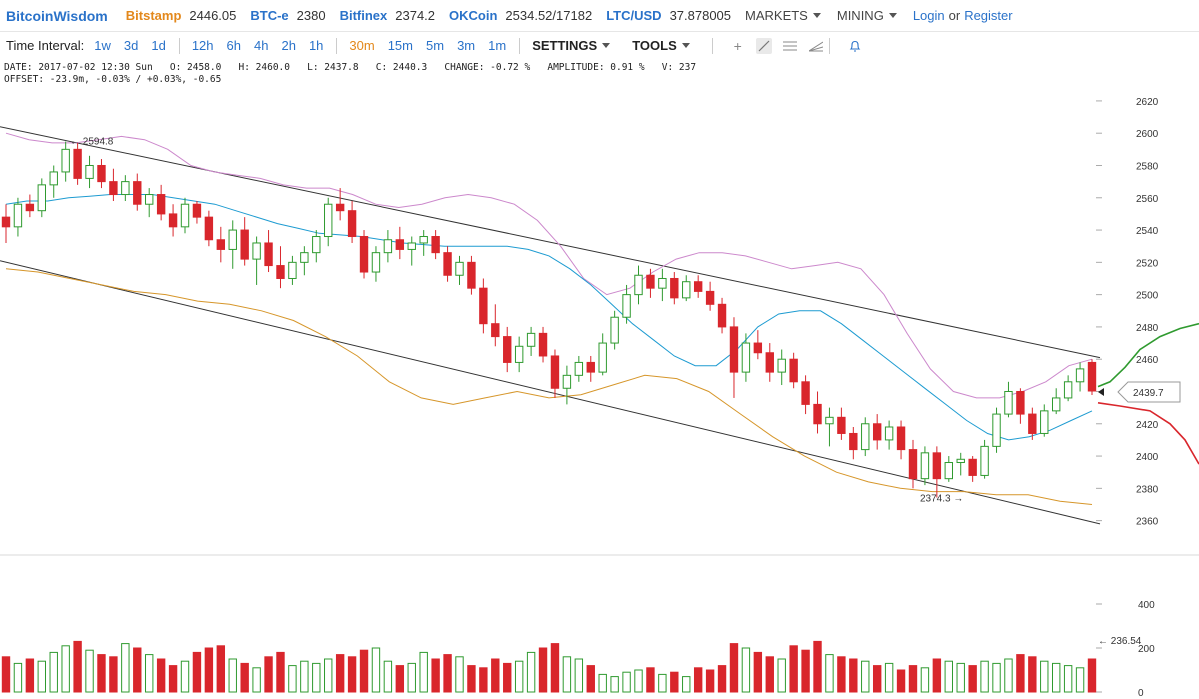 The height and width of the screenshot is (699, 1199). Describe the element at coordinates (362, 45) in the screenshot. I see `interval-30m: 30m` at that location.